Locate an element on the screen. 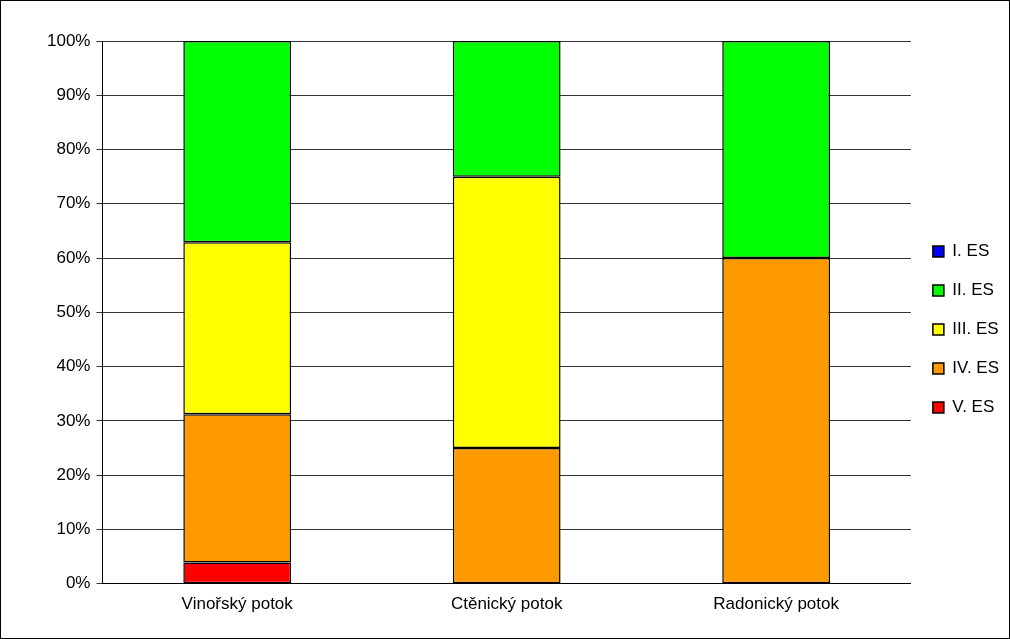 This screenshot has width=1010, height=639. y-tick-label: 0% is located at coordinates (78, 583).